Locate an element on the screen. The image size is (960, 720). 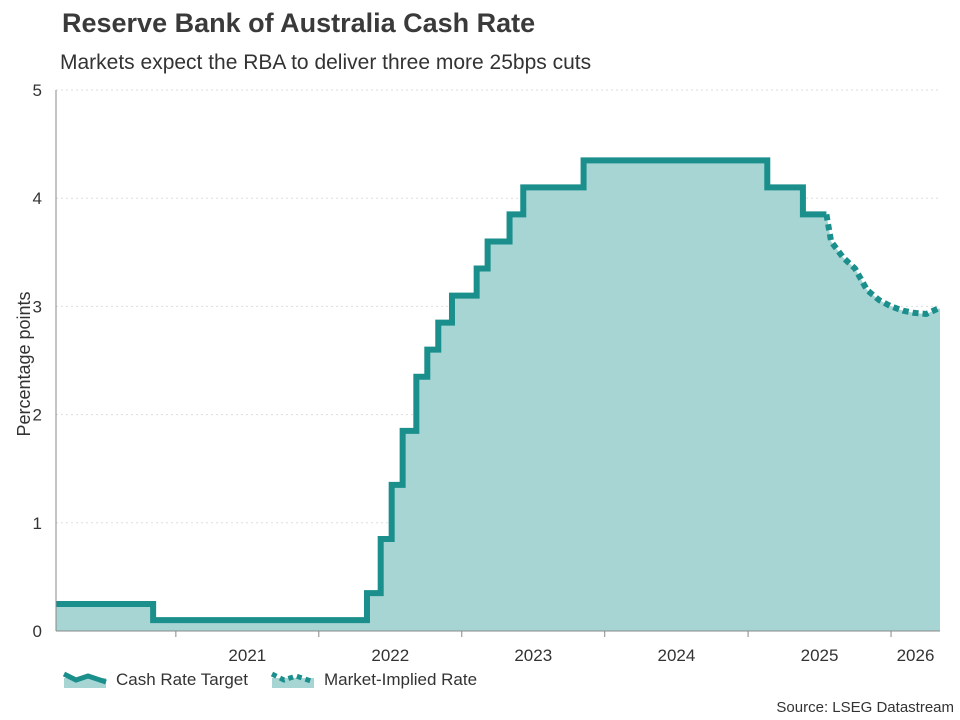
x-tick-label: 2026 is located at coordinates (916, 655).